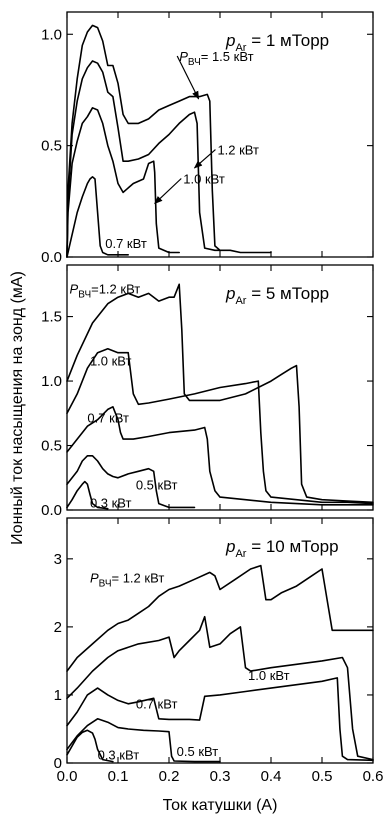 This screenshot has width=391, height=818. Describe the element at coordinates (51, 317) in the screenshot. I see `y-tick-label: 1.5` at that location.